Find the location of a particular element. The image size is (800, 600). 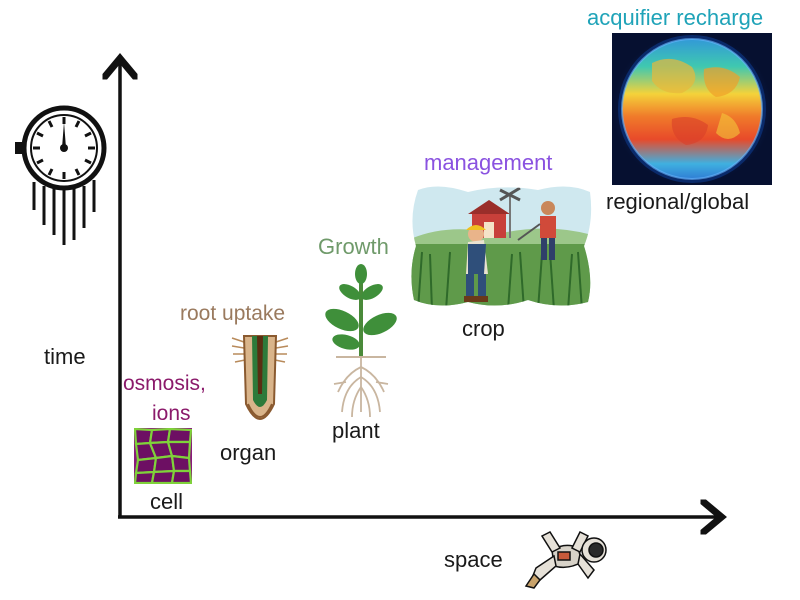

acquifier-recharge-label: acquifier recharge is located at coordinates (675, 17).